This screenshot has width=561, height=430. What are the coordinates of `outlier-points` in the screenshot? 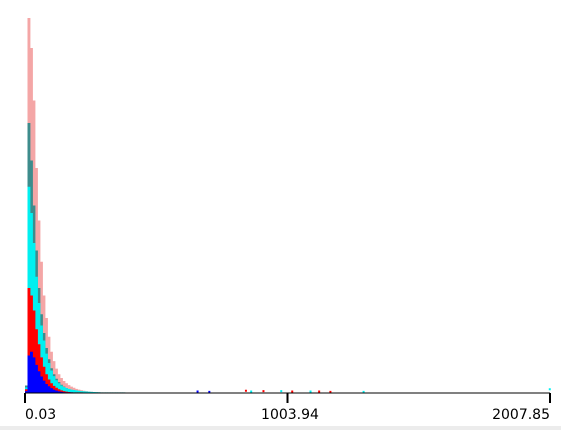 It's located at (374, 390).